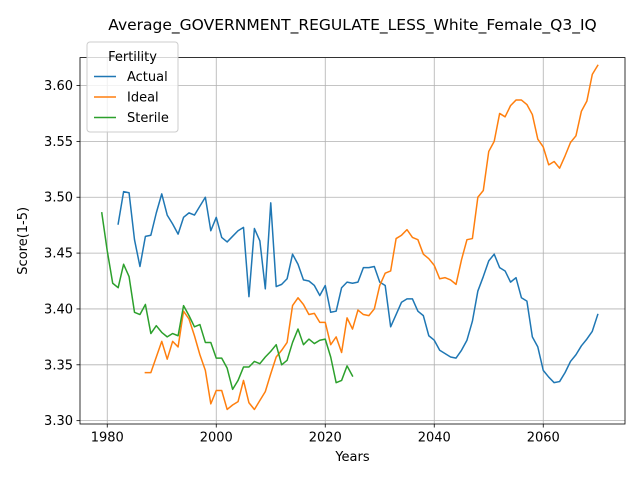  Describe the element at coordinates (58, 254) in the screenshot. I see `y-tick-label: 3.45` at that location.